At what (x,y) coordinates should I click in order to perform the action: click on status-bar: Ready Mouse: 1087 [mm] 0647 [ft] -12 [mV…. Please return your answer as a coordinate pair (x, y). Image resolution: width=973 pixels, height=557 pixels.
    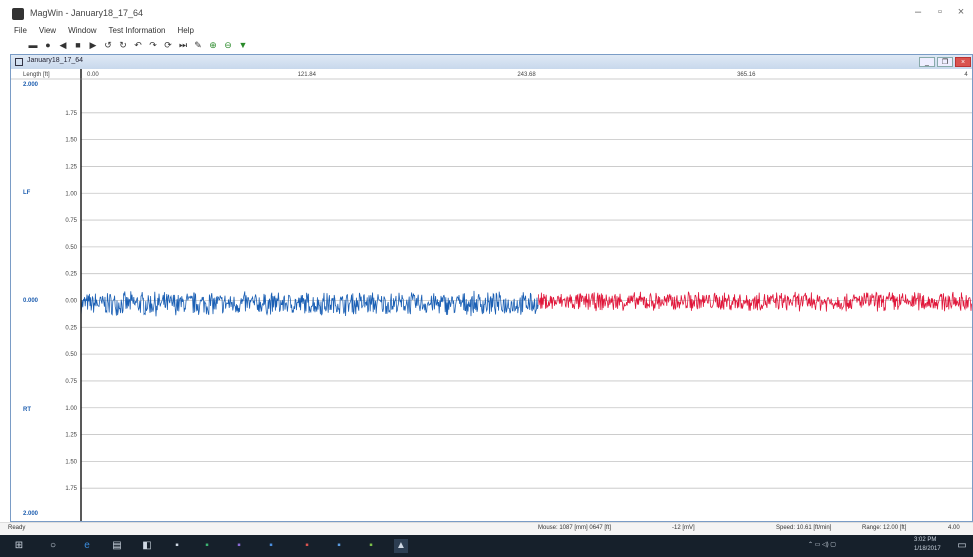
    Looking at the image, I should click on (486, 528).